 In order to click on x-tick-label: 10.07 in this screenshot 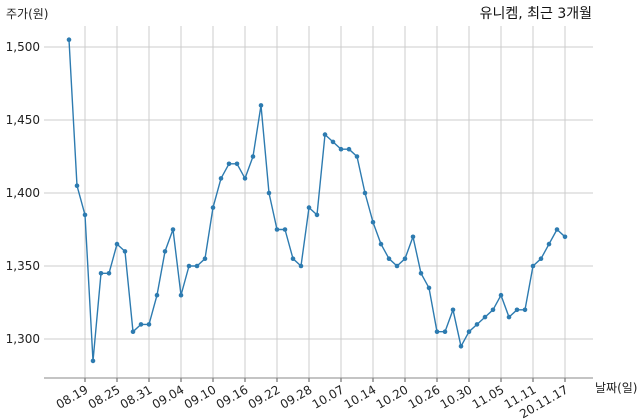, I will do `click(328, 396)`.